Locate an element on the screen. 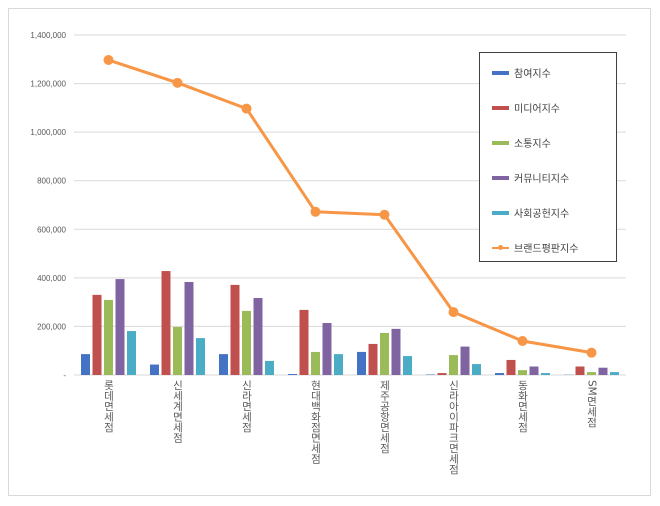 This screenshot has width=660, height=506. category-label: 동화면세점 is located at coordinates (522, 406).